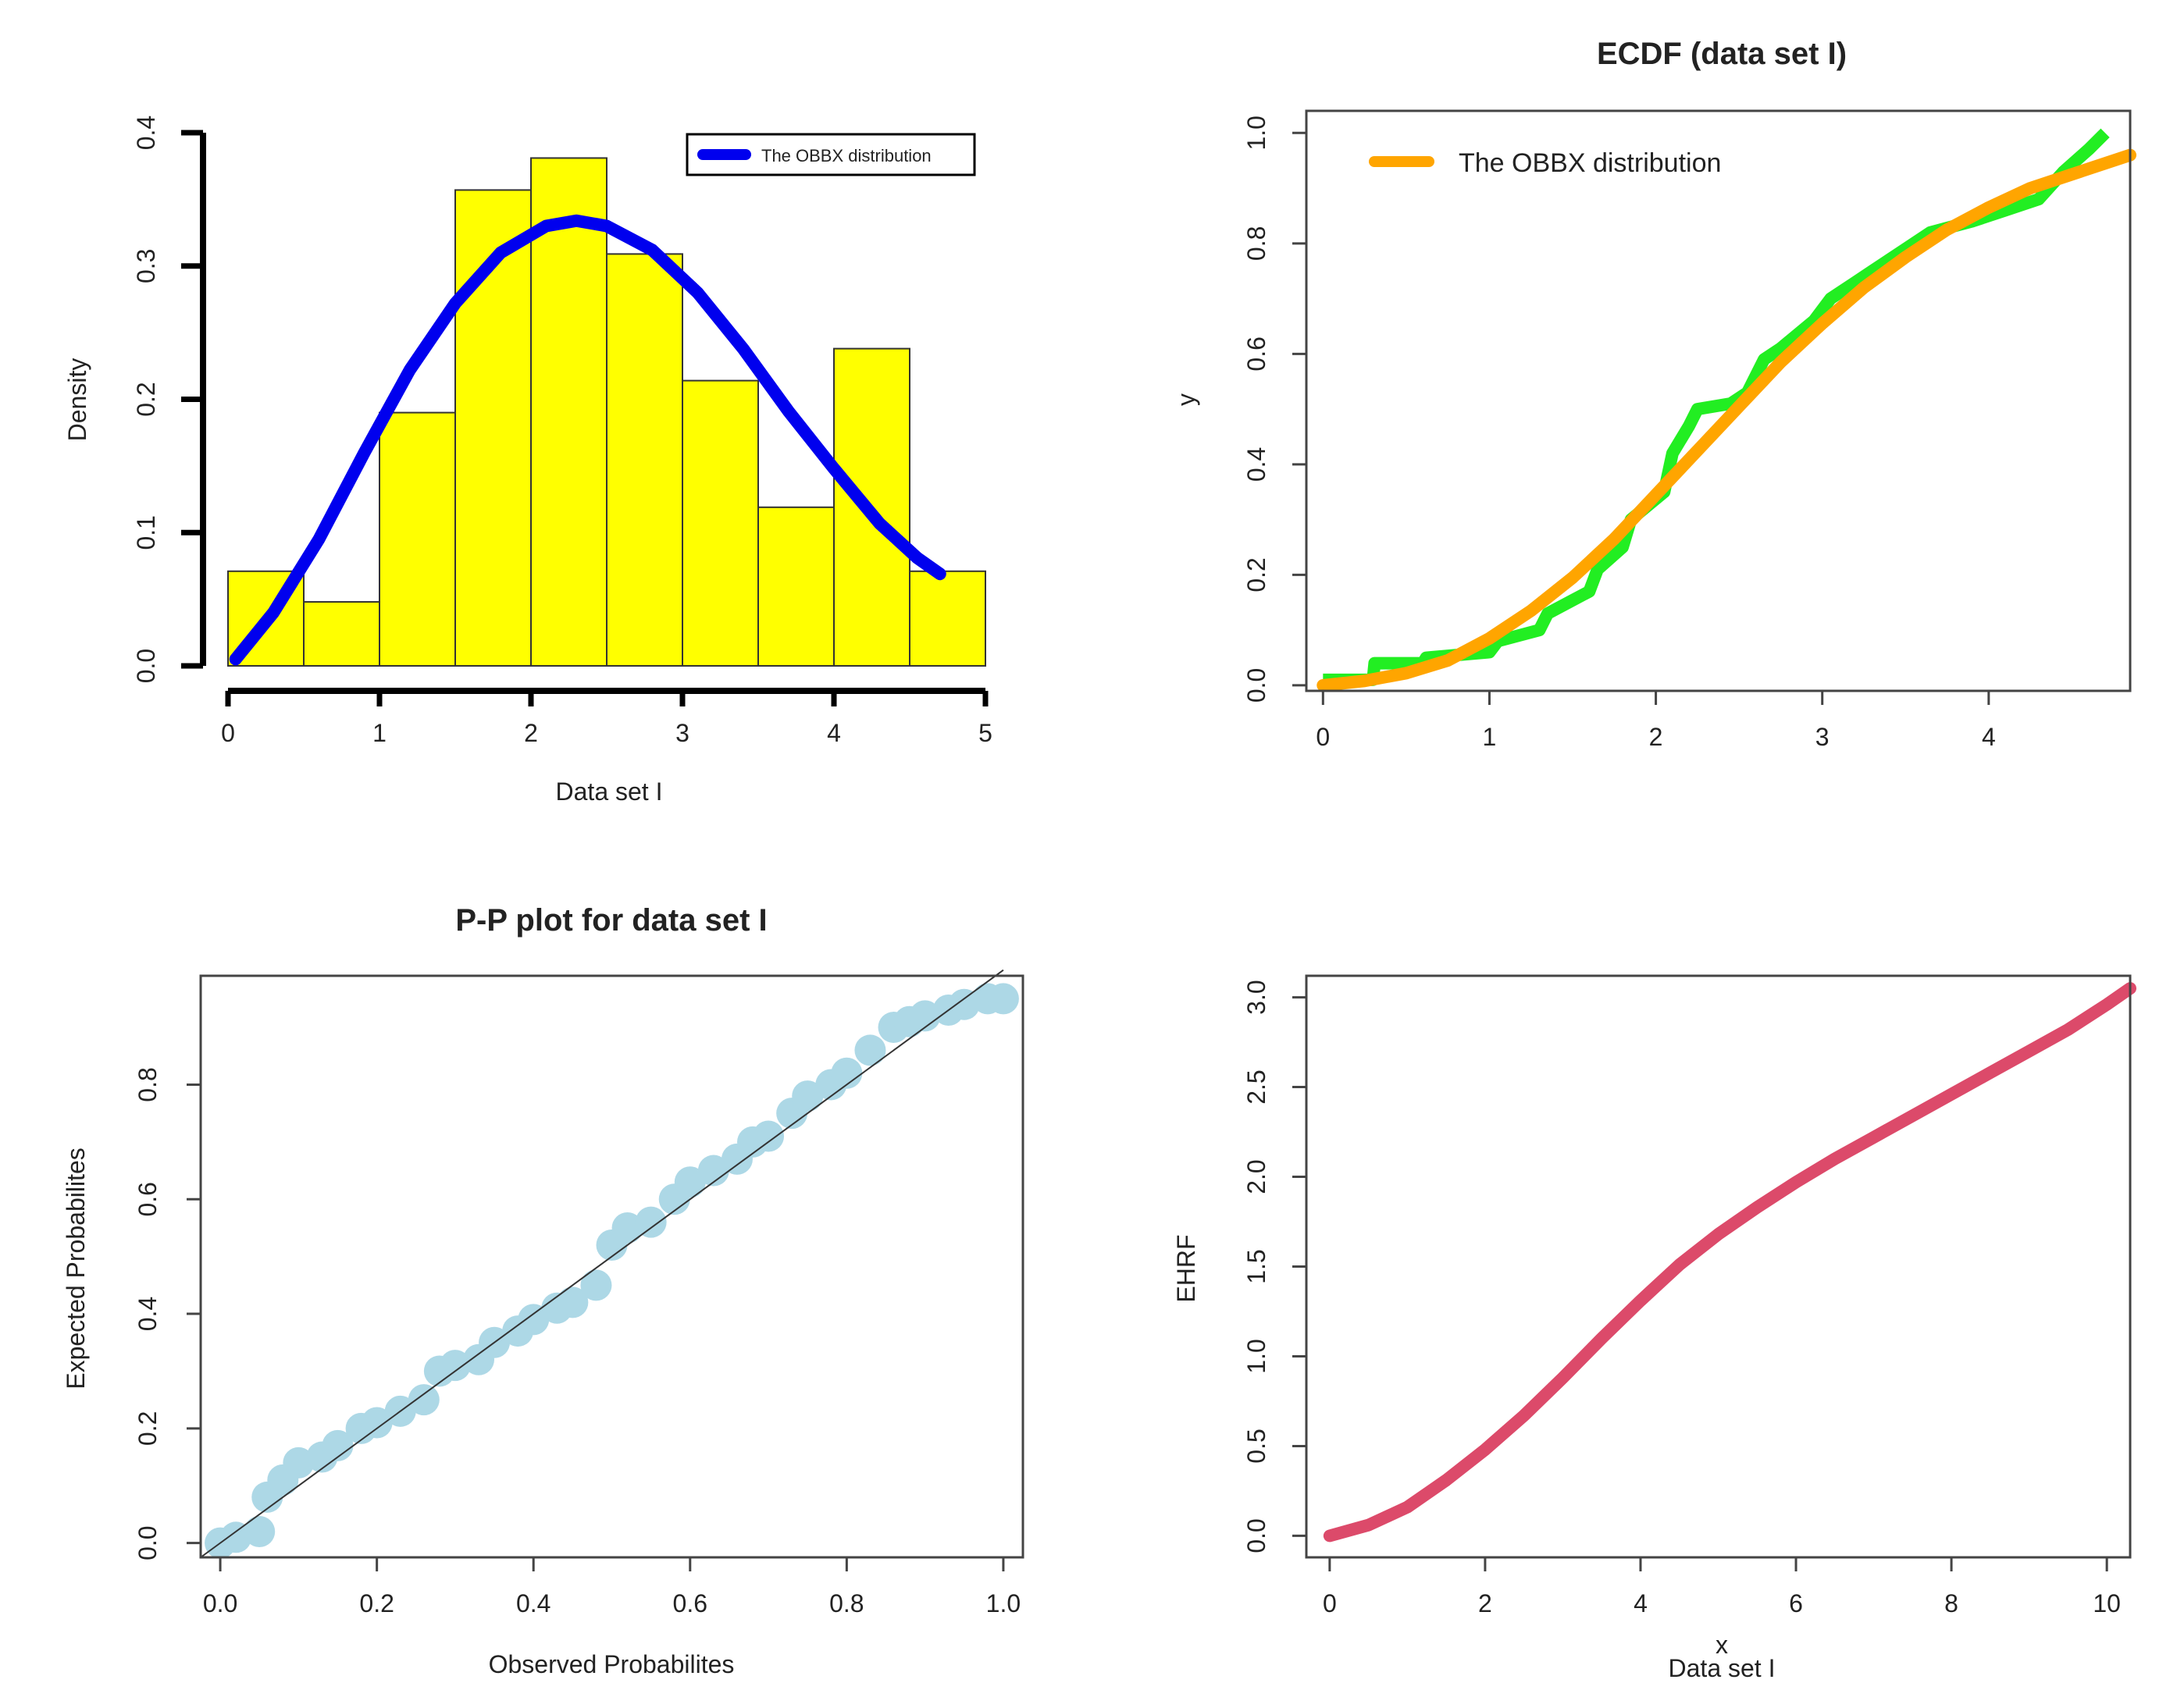 This screenshot has height=1708, width=2177. Describe the element at coordinates (985, 733) in the screenshot. I see `x-tick-label: 5` at that location.